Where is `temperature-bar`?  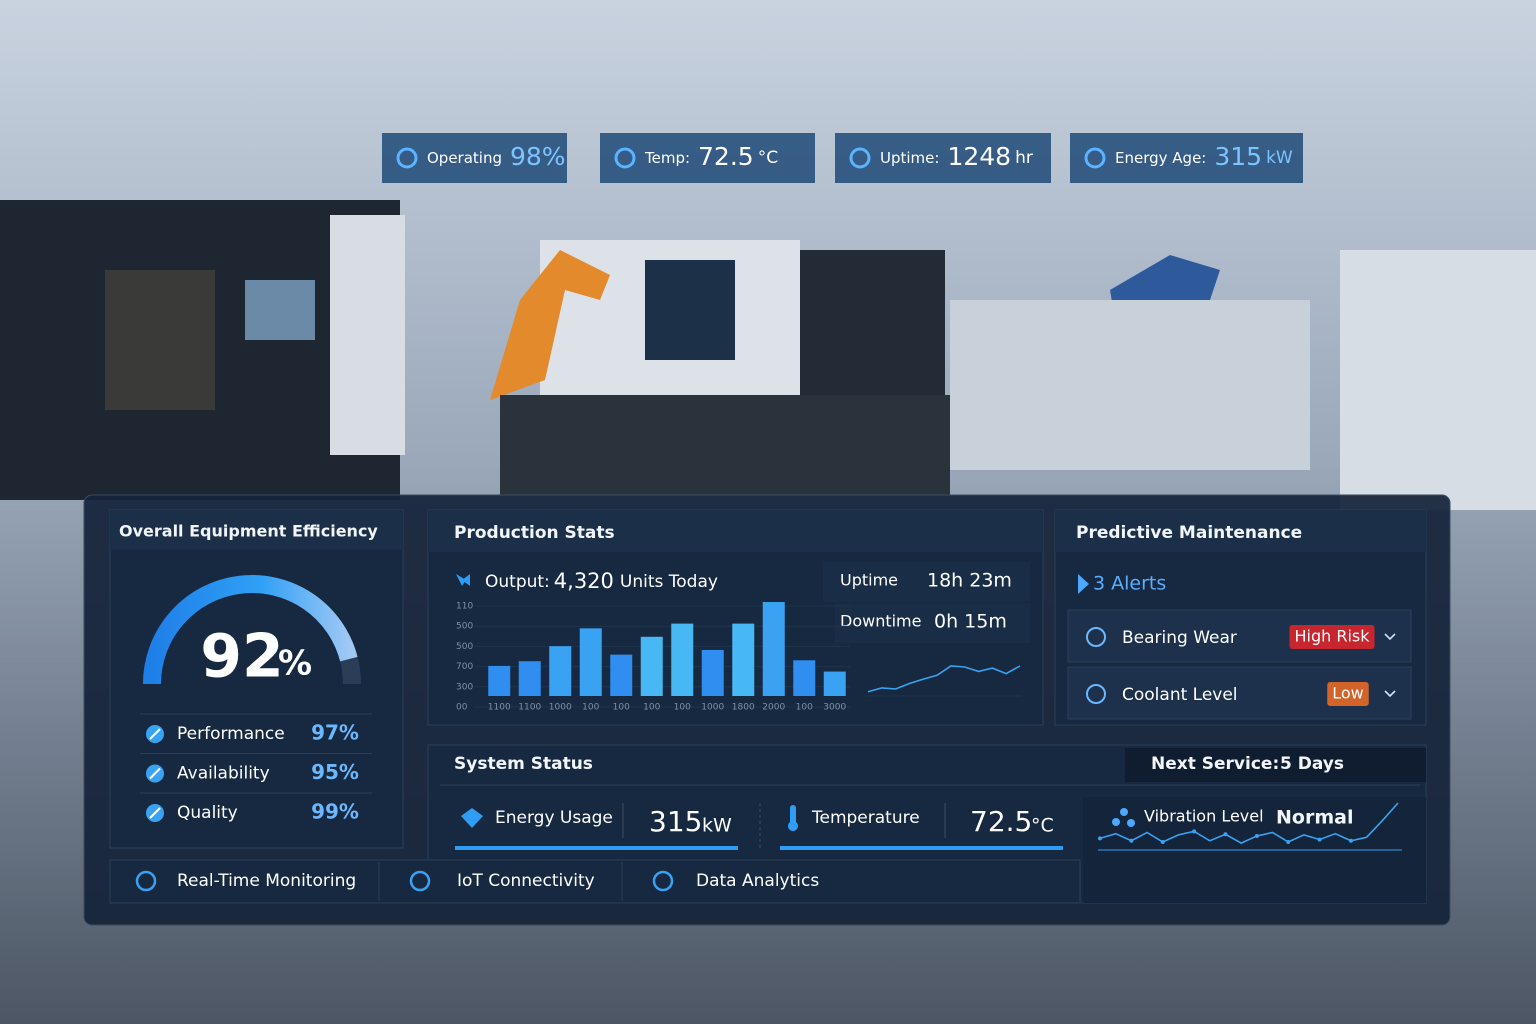
temperature-bar is located at coordinates (921, 848).